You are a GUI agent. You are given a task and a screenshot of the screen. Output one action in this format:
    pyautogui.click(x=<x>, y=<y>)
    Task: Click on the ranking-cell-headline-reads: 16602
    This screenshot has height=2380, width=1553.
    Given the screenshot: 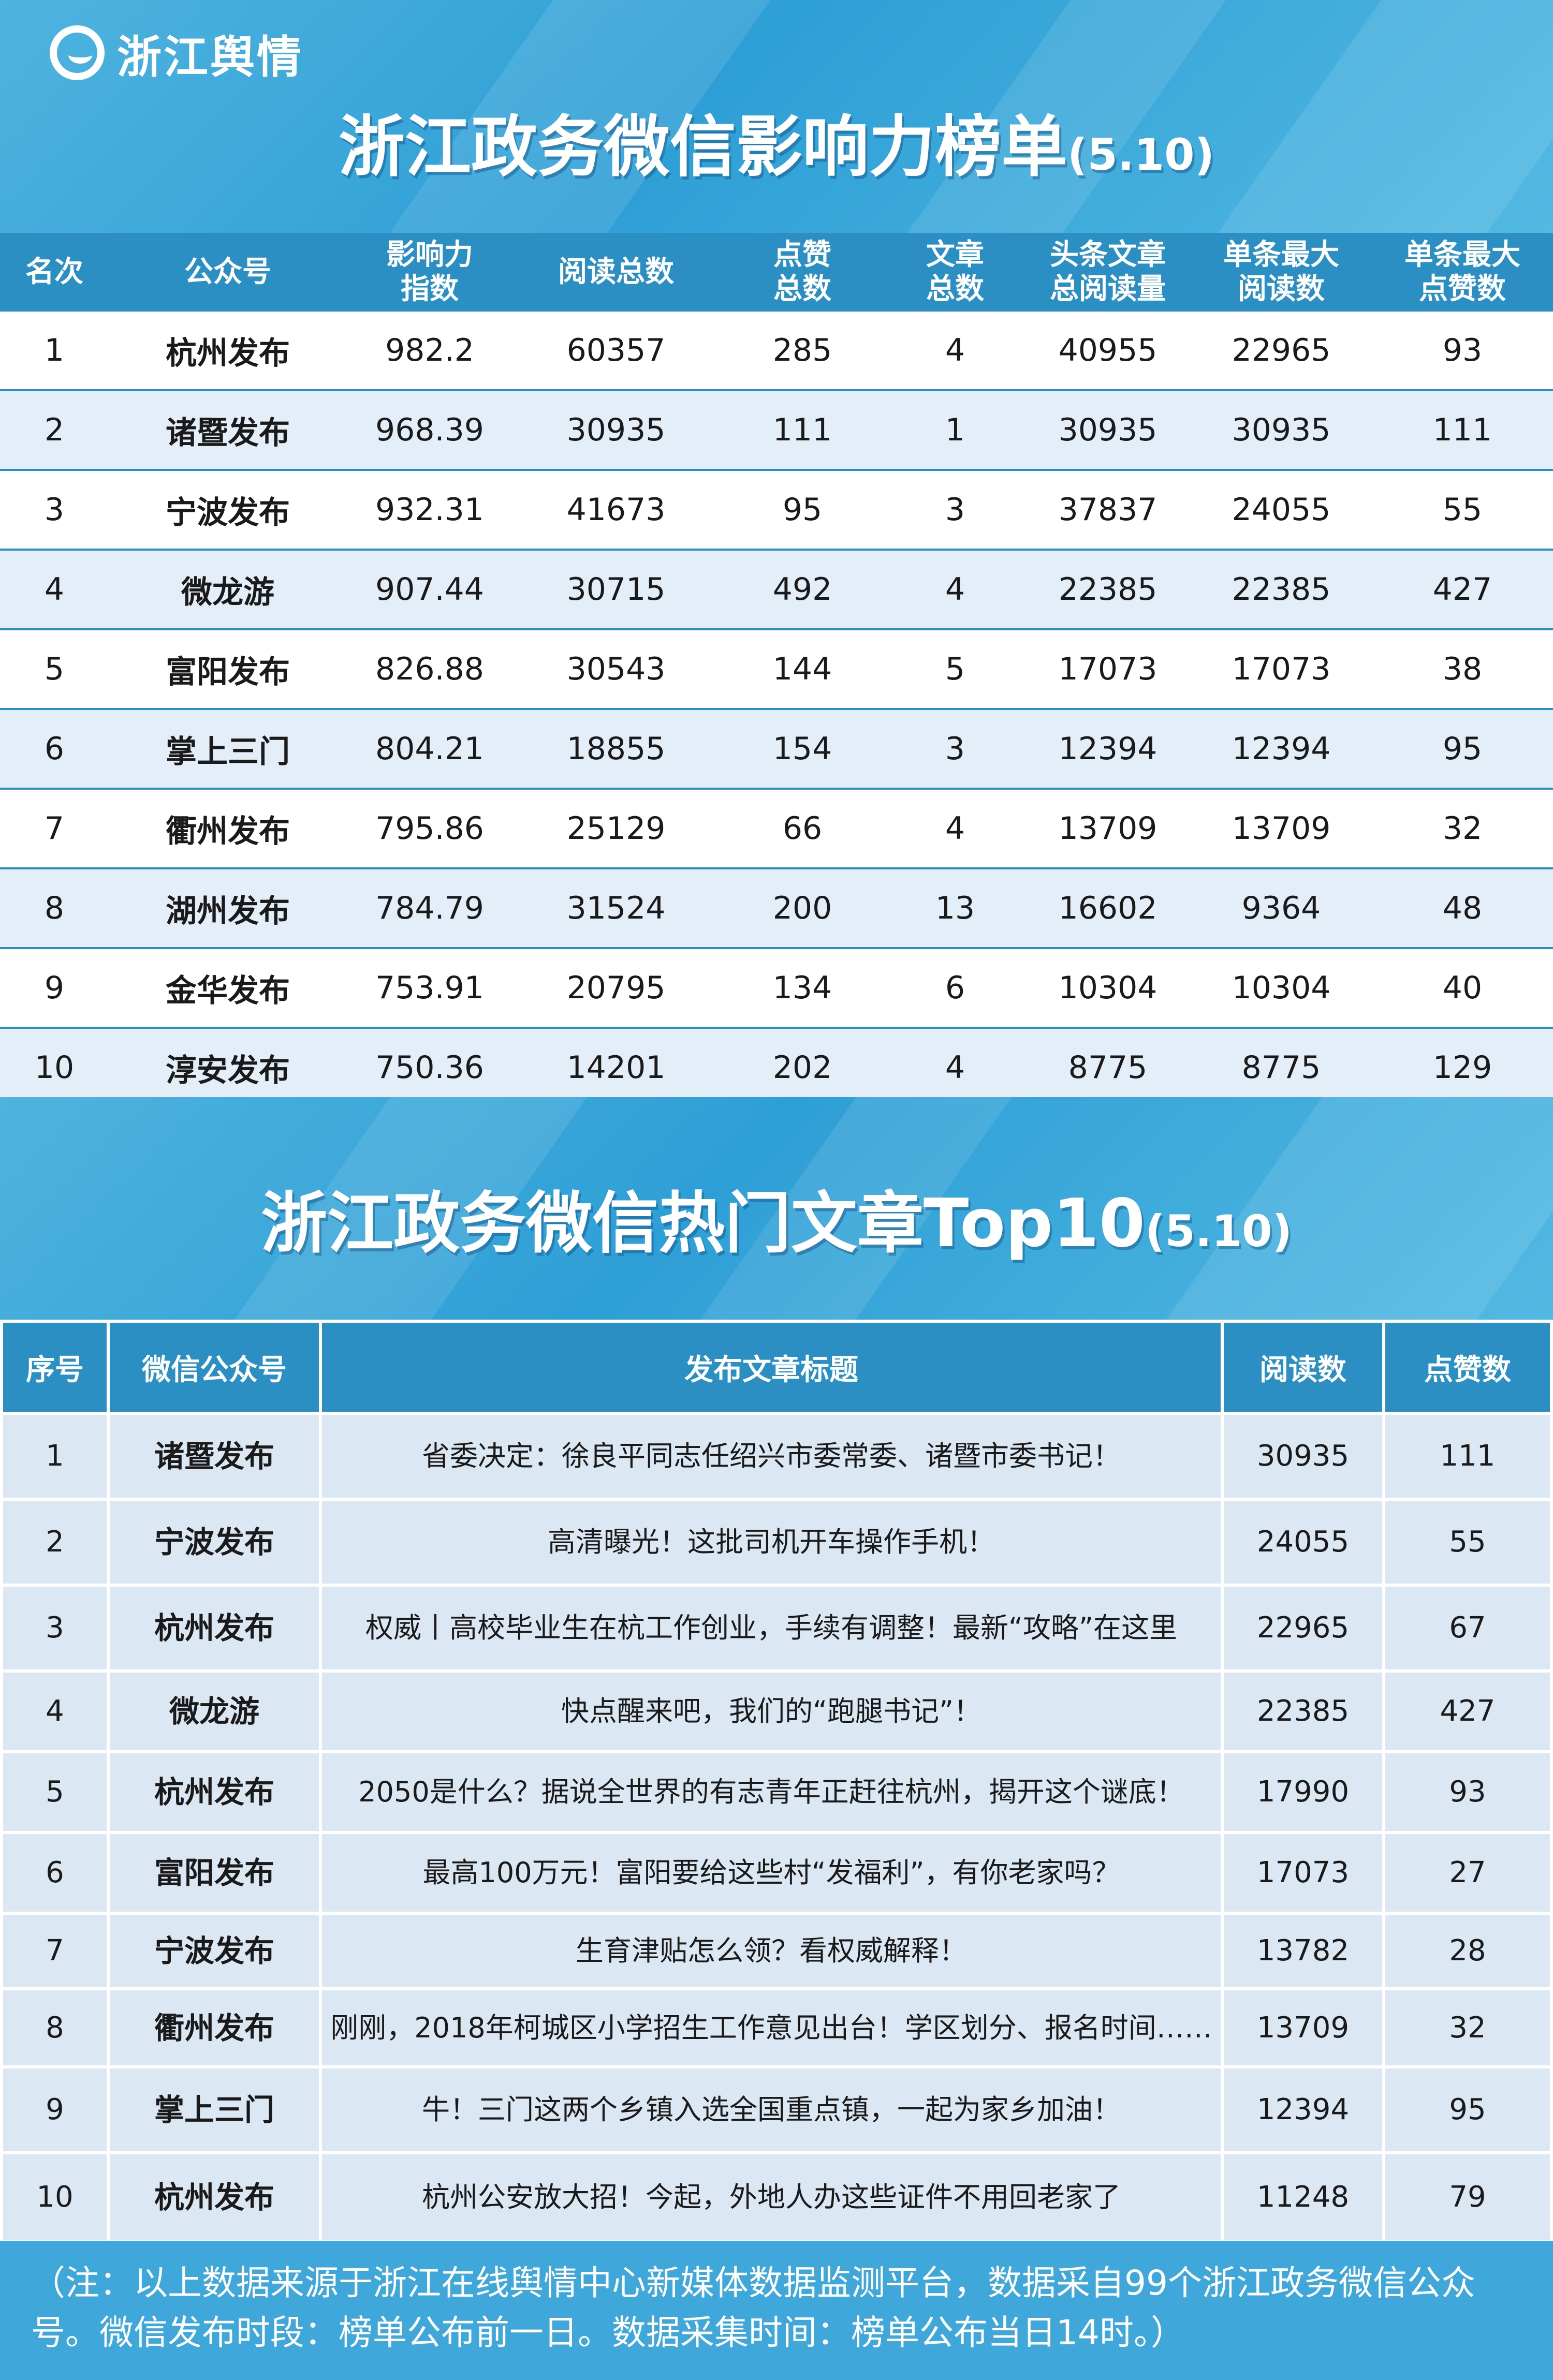 What is the action you would take?
    pyautogui.click(x=1108, y=908)
    